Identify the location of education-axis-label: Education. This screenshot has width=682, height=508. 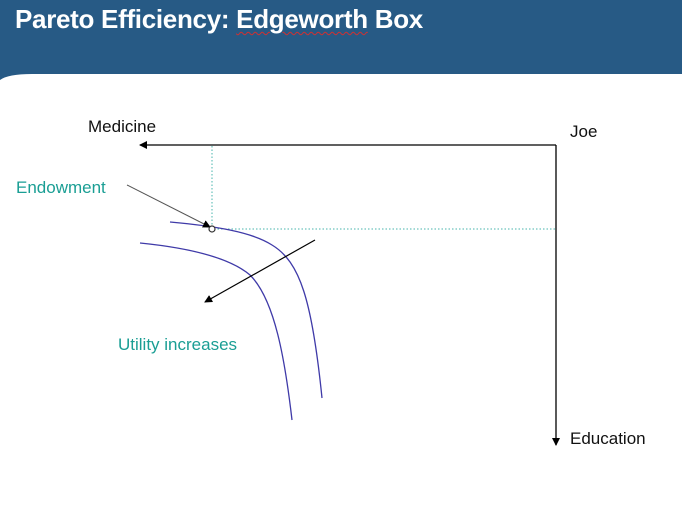
(608, 438).